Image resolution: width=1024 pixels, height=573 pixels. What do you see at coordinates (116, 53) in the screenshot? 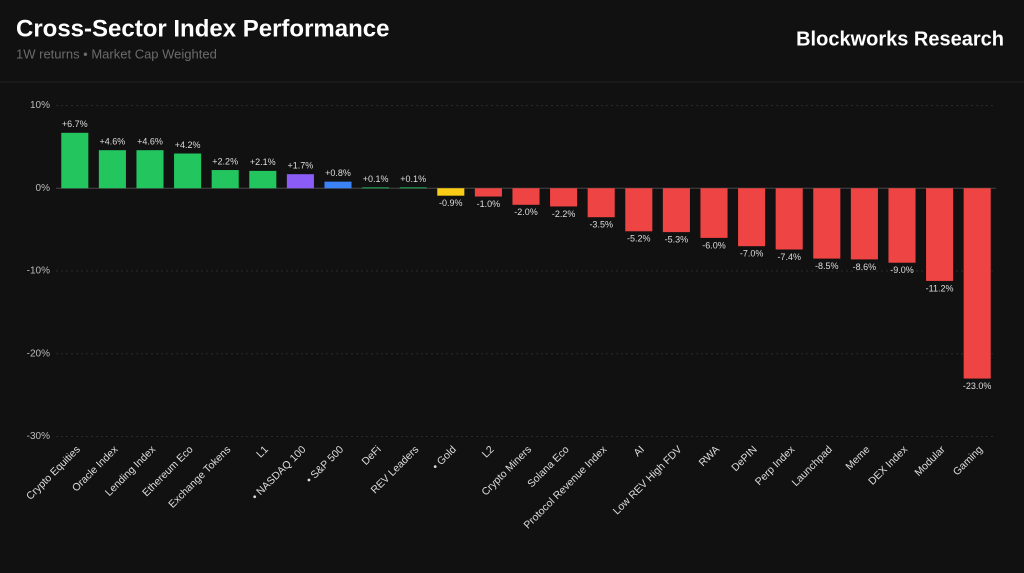
I see `chart-subtitle: 1W returns • Market Cap Weighted` at bounding box center [116, 53].